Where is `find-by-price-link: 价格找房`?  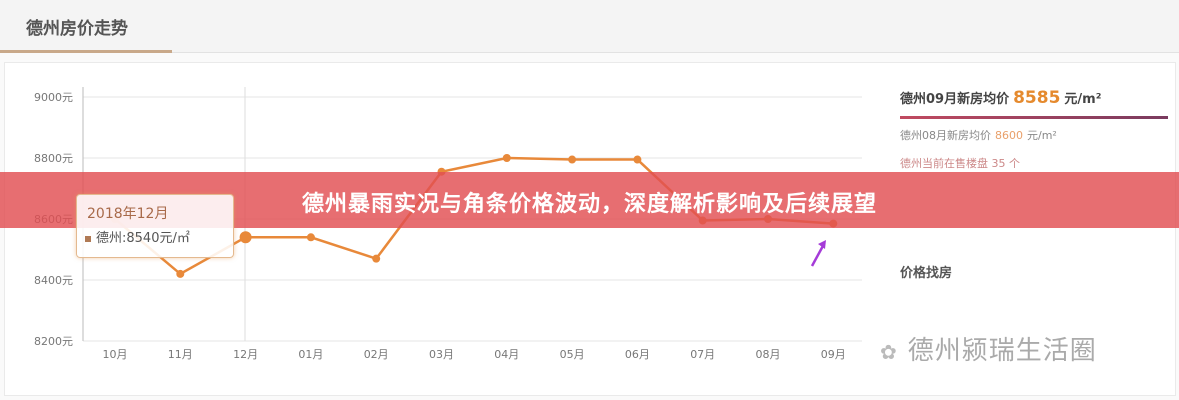
find-by-price-link: 价格找房 is located at coordinates (926, 273).